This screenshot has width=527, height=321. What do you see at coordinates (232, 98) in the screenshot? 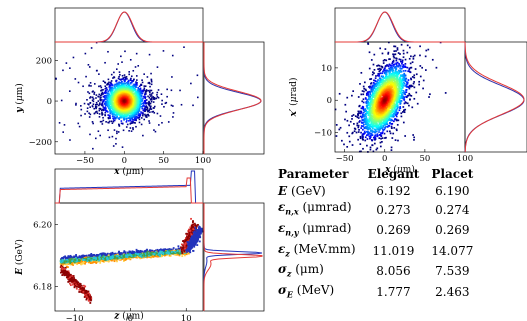
I see `xy-marginal-y-red` at bounding box center [232, 98].